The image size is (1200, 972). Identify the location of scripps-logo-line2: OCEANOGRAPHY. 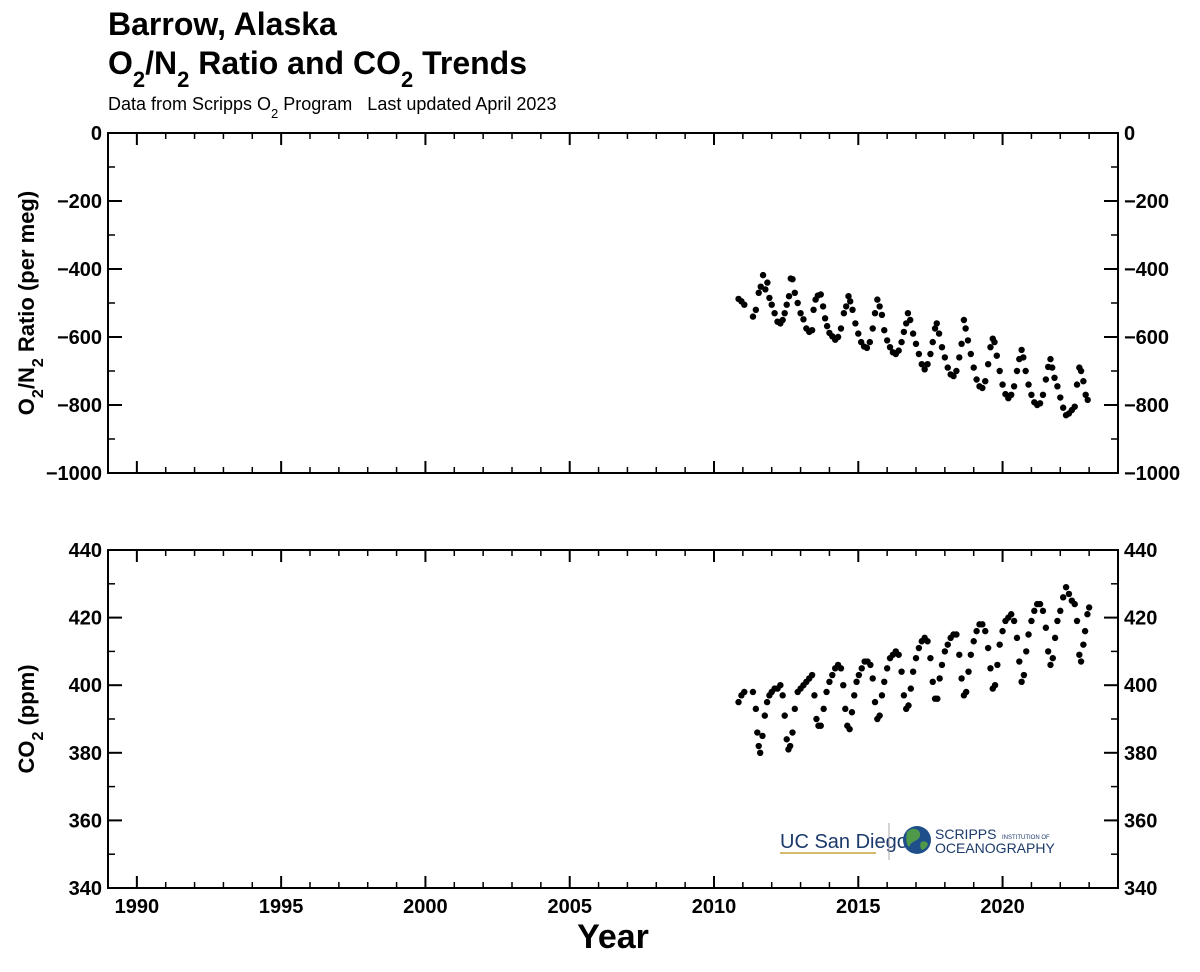
(995, 848).